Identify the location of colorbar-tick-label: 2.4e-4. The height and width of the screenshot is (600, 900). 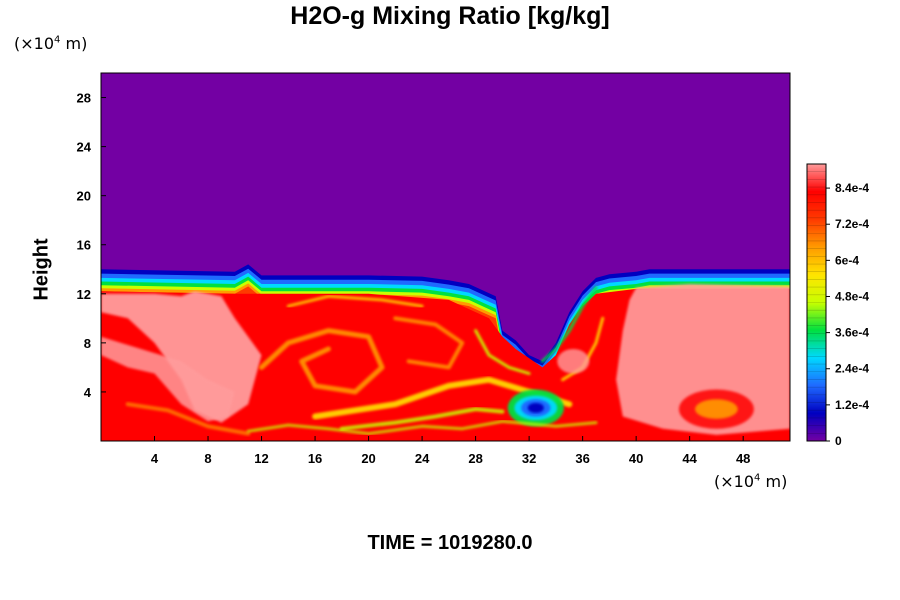
(852, 369).